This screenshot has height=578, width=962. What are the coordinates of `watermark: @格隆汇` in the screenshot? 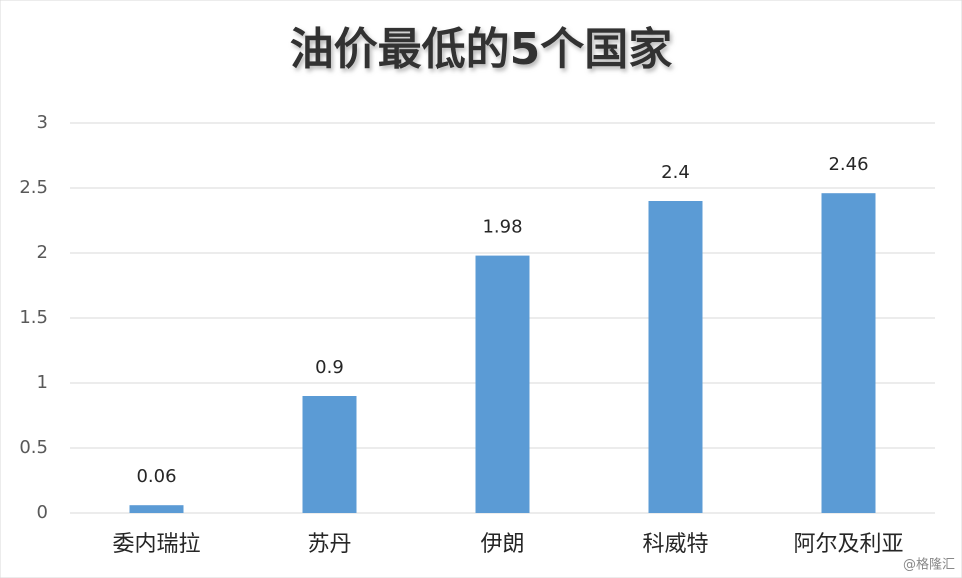 It's located at (929, 565).